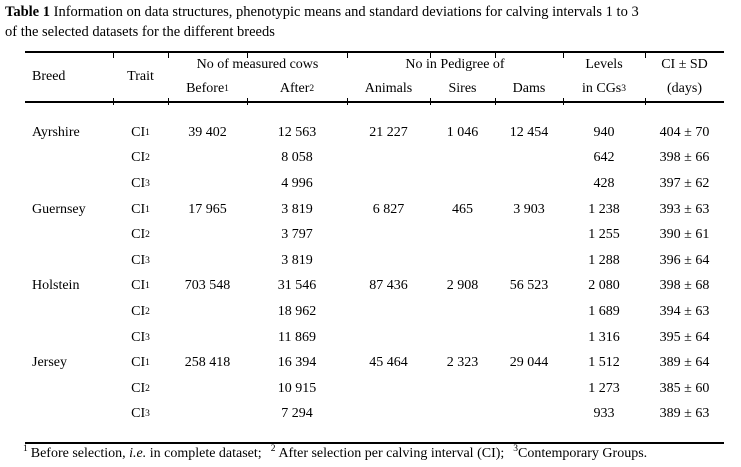  What do you see at coordinates (388, 209) in the screenshot?
I see `cell-animals: 6 827` at bounding box center [388, 209].